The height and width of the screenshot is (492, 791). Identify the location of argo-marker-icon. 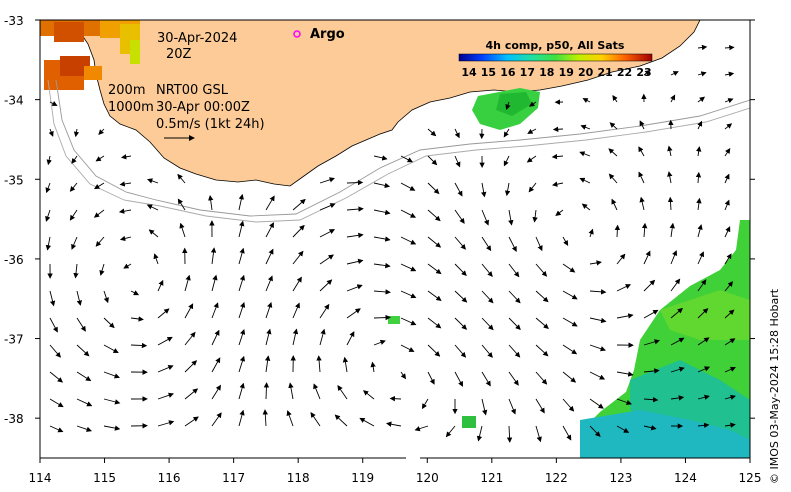
(297, 34).